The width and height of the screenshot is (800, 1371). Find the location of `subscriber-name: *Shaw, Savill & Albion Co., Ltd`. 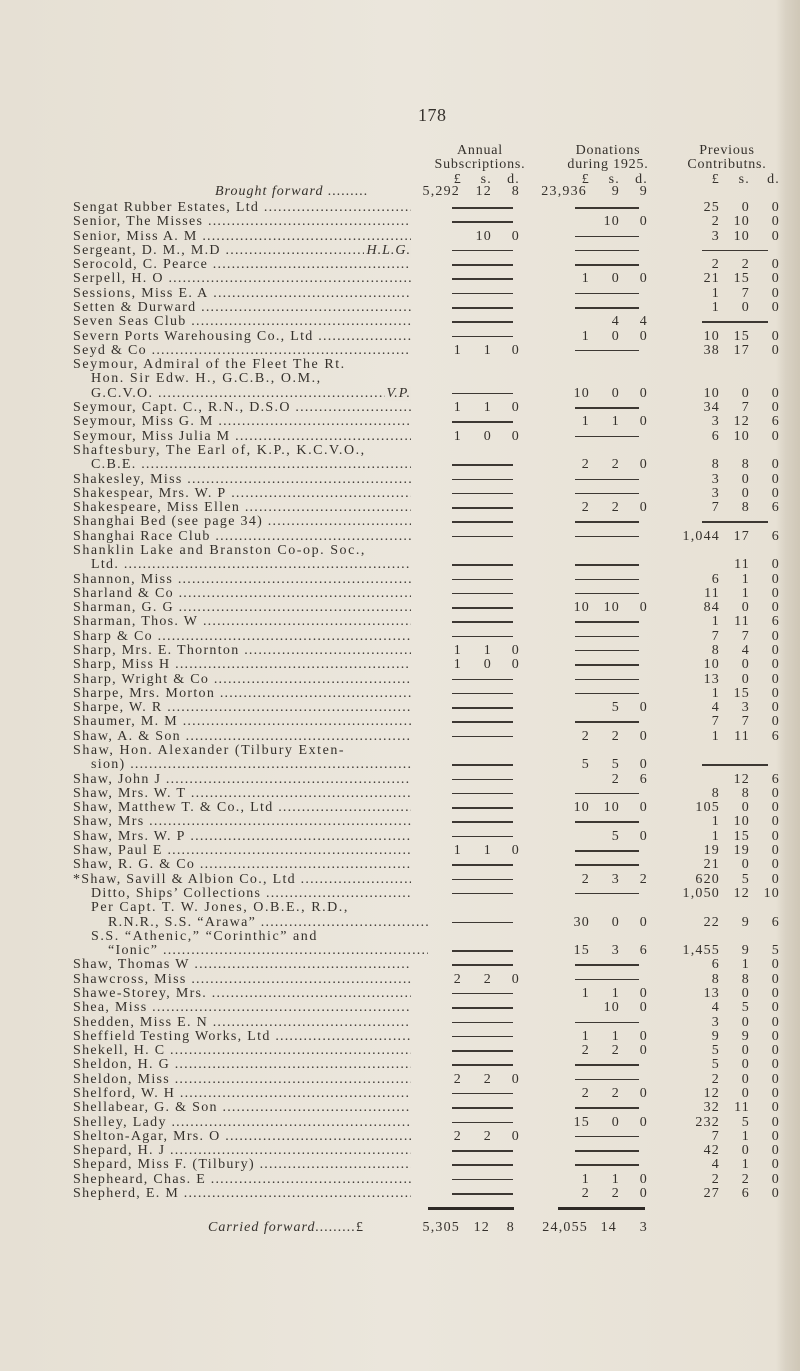

subscriber-name: *Shaw, Savill & Albion Co., Ltd is located at coordinates (242, 879).